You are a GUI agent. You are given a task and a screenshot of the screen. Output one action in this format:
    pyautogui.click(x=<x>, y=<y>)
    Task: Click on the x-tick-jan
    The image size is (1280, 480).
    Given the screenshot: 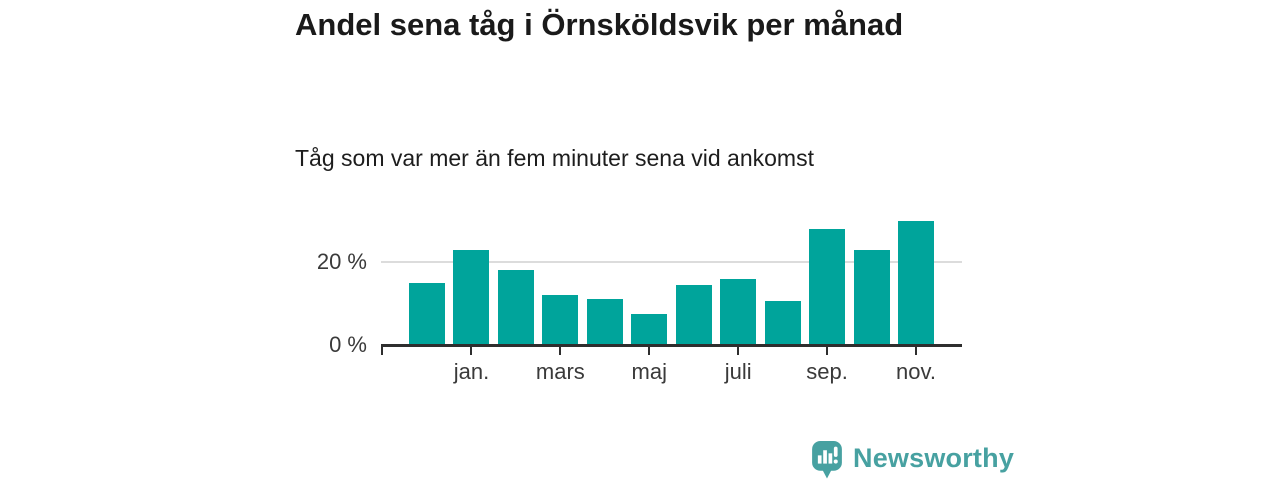 What is the action you would take?
    pyautogui.click(x=471, y=351)
    